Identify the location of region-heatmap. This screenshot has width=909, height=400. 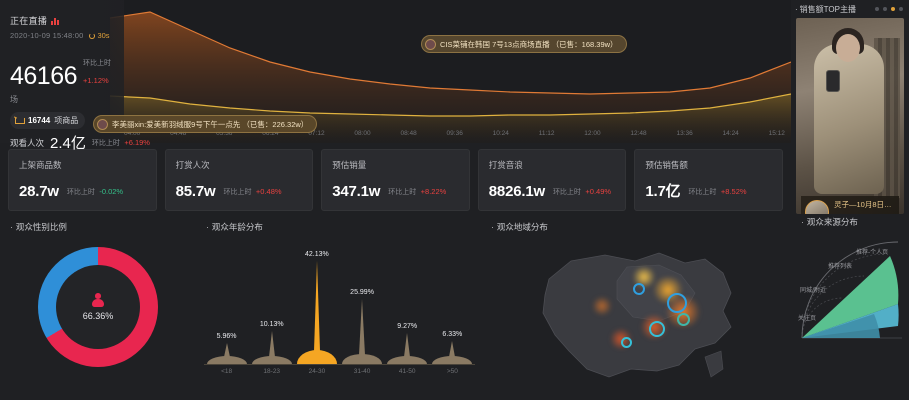
(636, 312).